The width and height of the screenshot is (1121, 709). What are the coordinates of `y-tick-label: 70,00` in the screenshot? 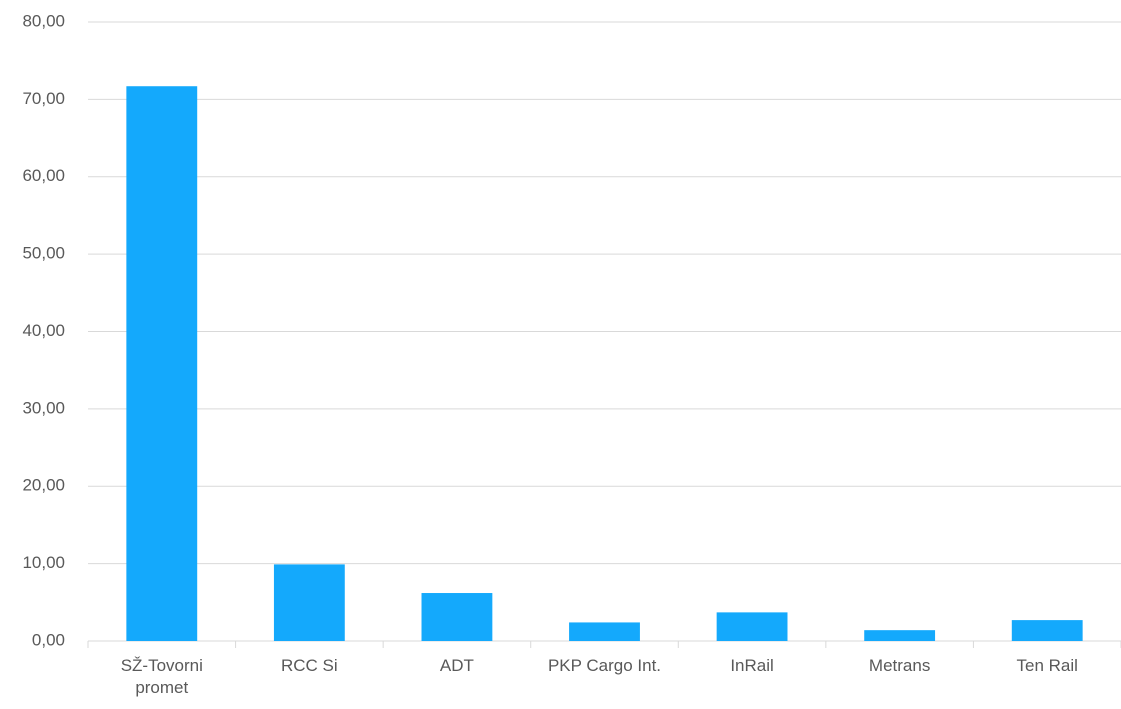 It's located at (43, 98).